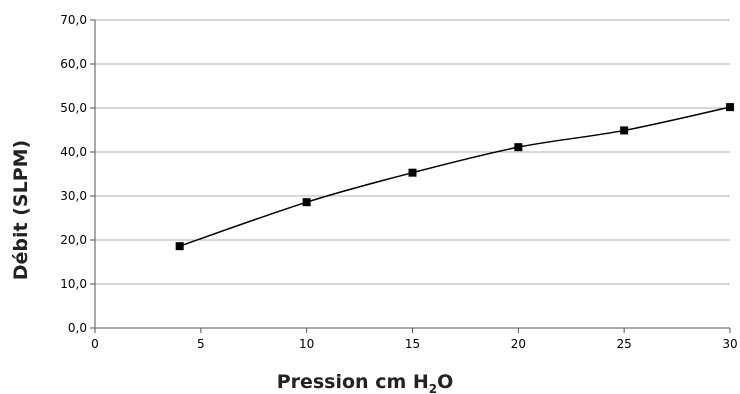  What do you see at coordinates (95, 344) in the screenshot?
I see `x-tick-label: 0` at bounding box center [95, 344].